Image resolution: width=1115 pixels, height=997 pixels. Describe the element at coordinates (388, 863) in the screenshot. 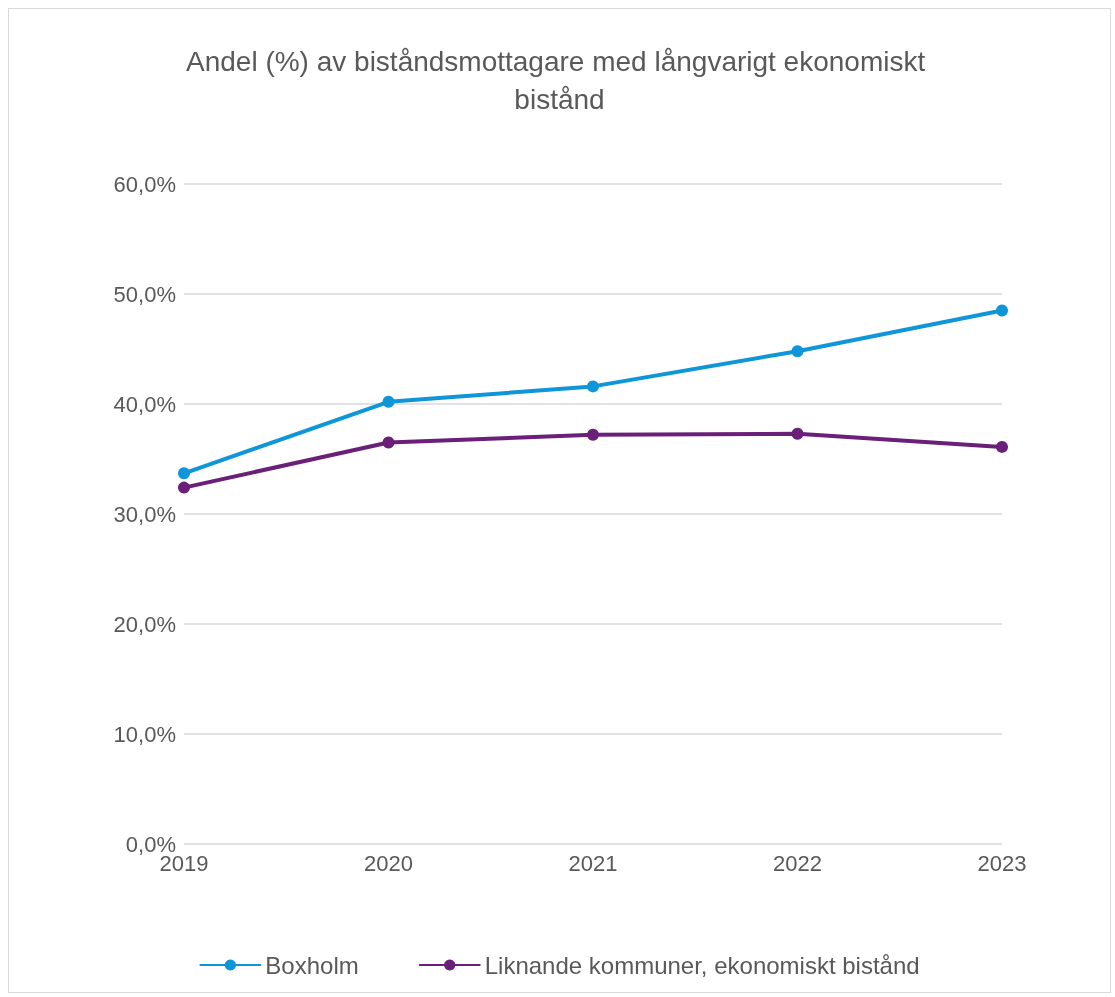

I see `x-tick-label: 2020` at that location.